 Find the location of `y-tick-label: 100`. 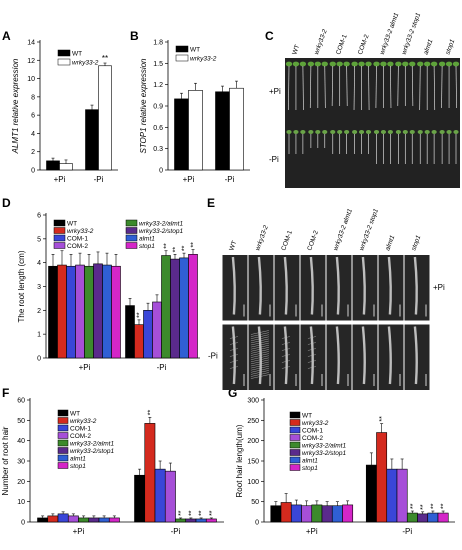

y-tick-label: 100 is located at coordinates (253, 482).